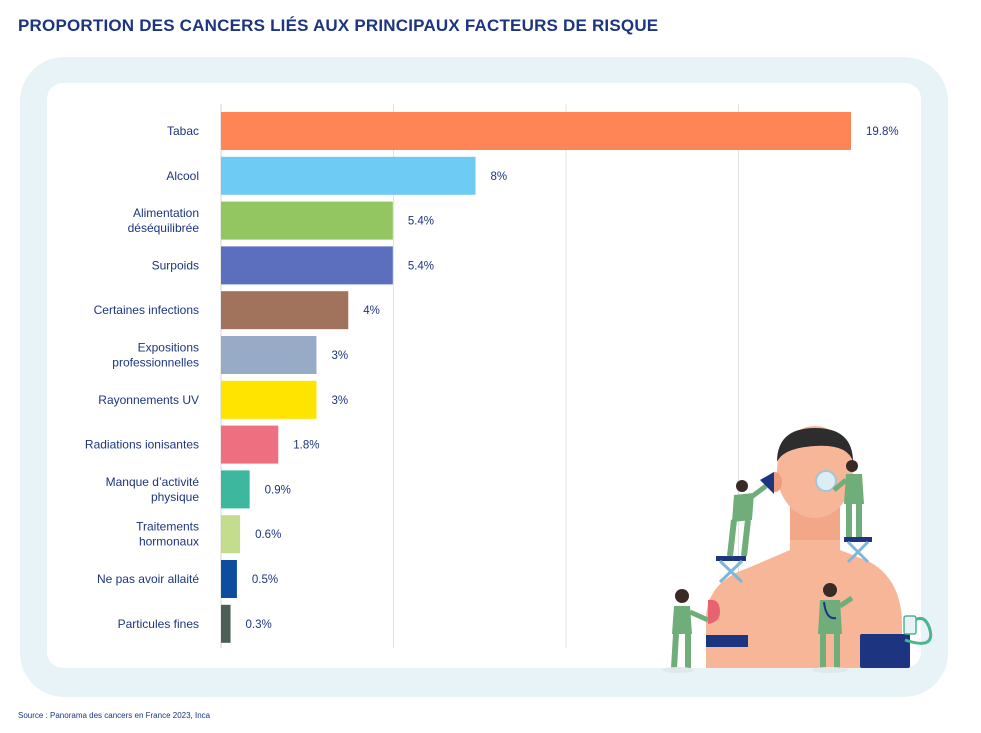 The width and height of the screenshot is (981, 733). What do you see at coordinates (265, 580) in the screenshot?
I see `value-label: 0.5%` at bounding box center [265, 580].